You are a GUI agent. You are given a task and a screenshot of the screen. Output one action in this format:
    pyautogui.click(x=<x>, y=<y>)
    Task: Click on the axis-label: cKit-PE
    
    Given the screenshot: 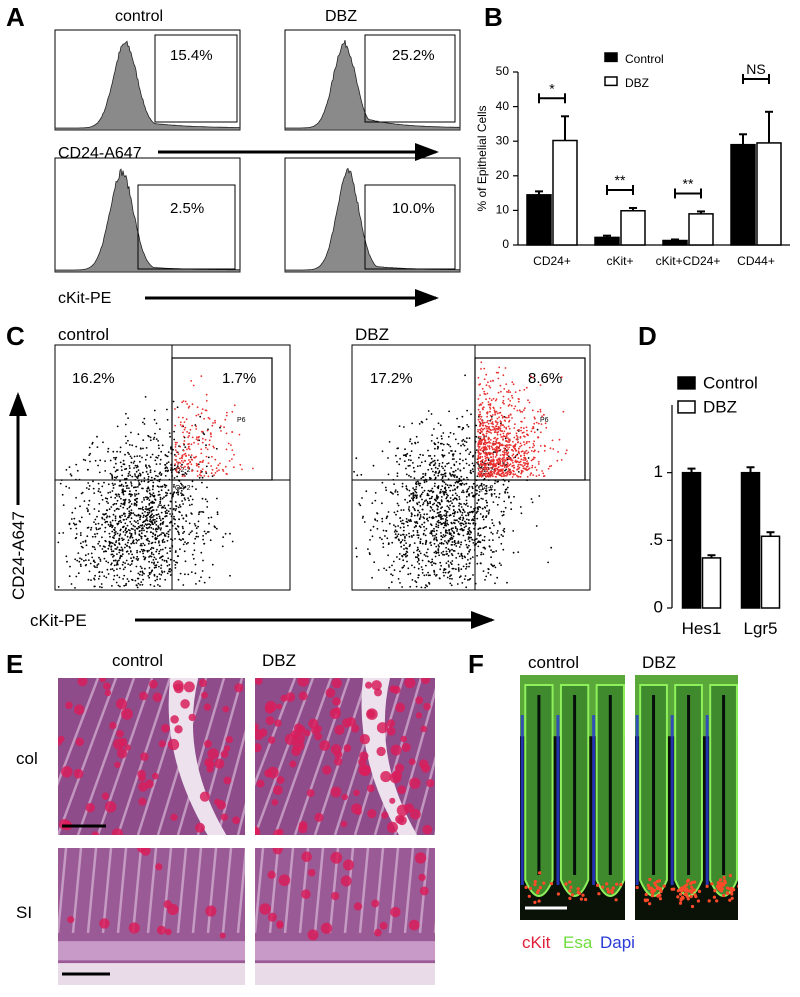 What is the action you would take?
    pyautogui.click(x=84, y=298)
    